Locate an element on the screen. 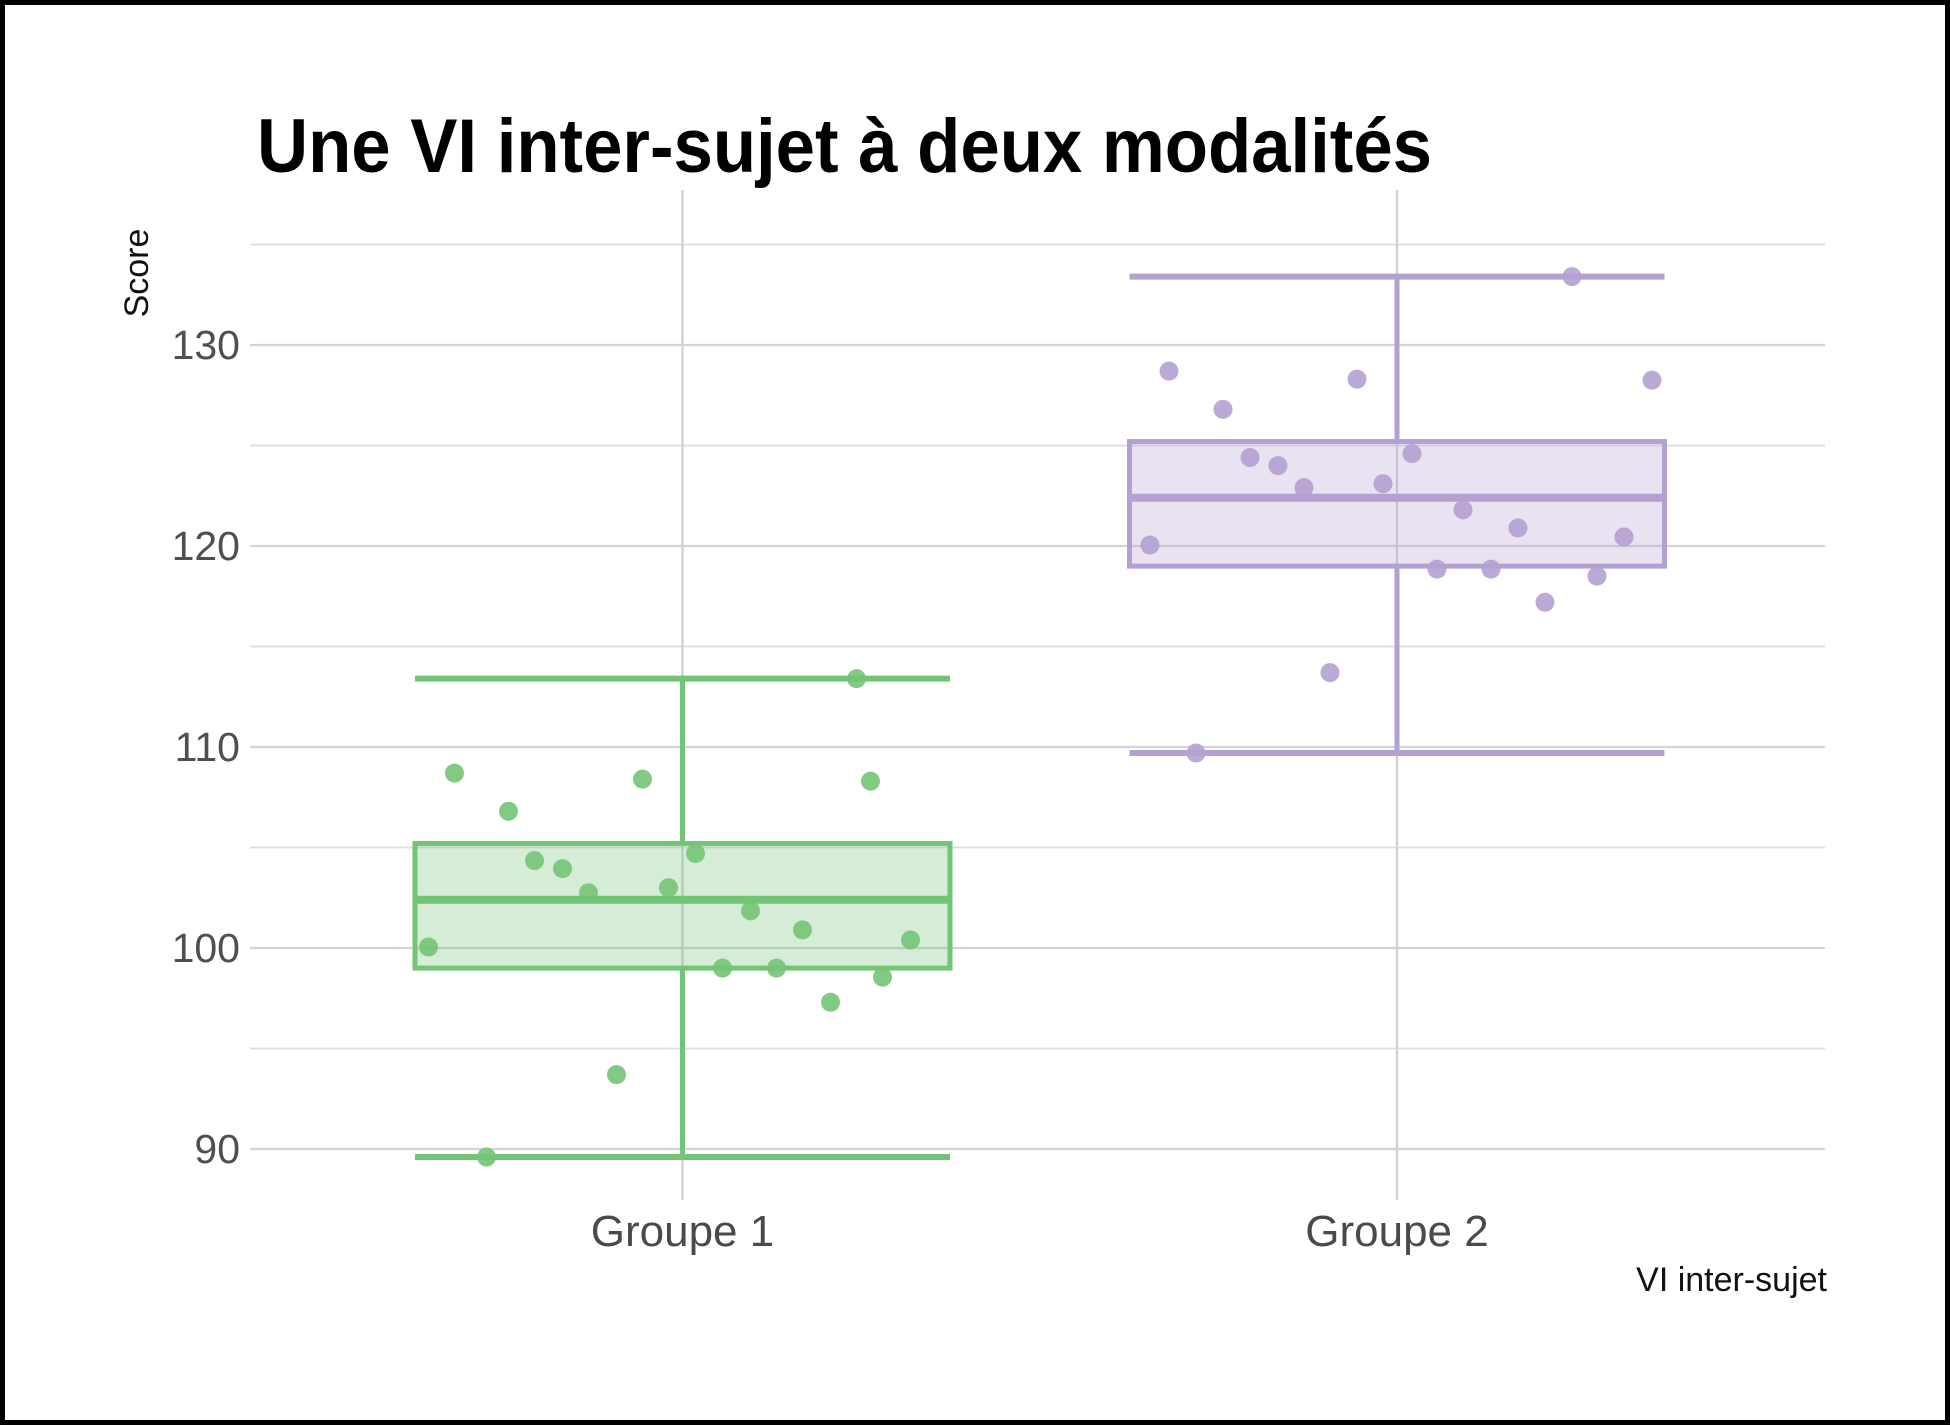 The height and width of the screenshot is (1425, 1950). group-label-2: Groupe 2 is located at coordinates (1396, 1231).